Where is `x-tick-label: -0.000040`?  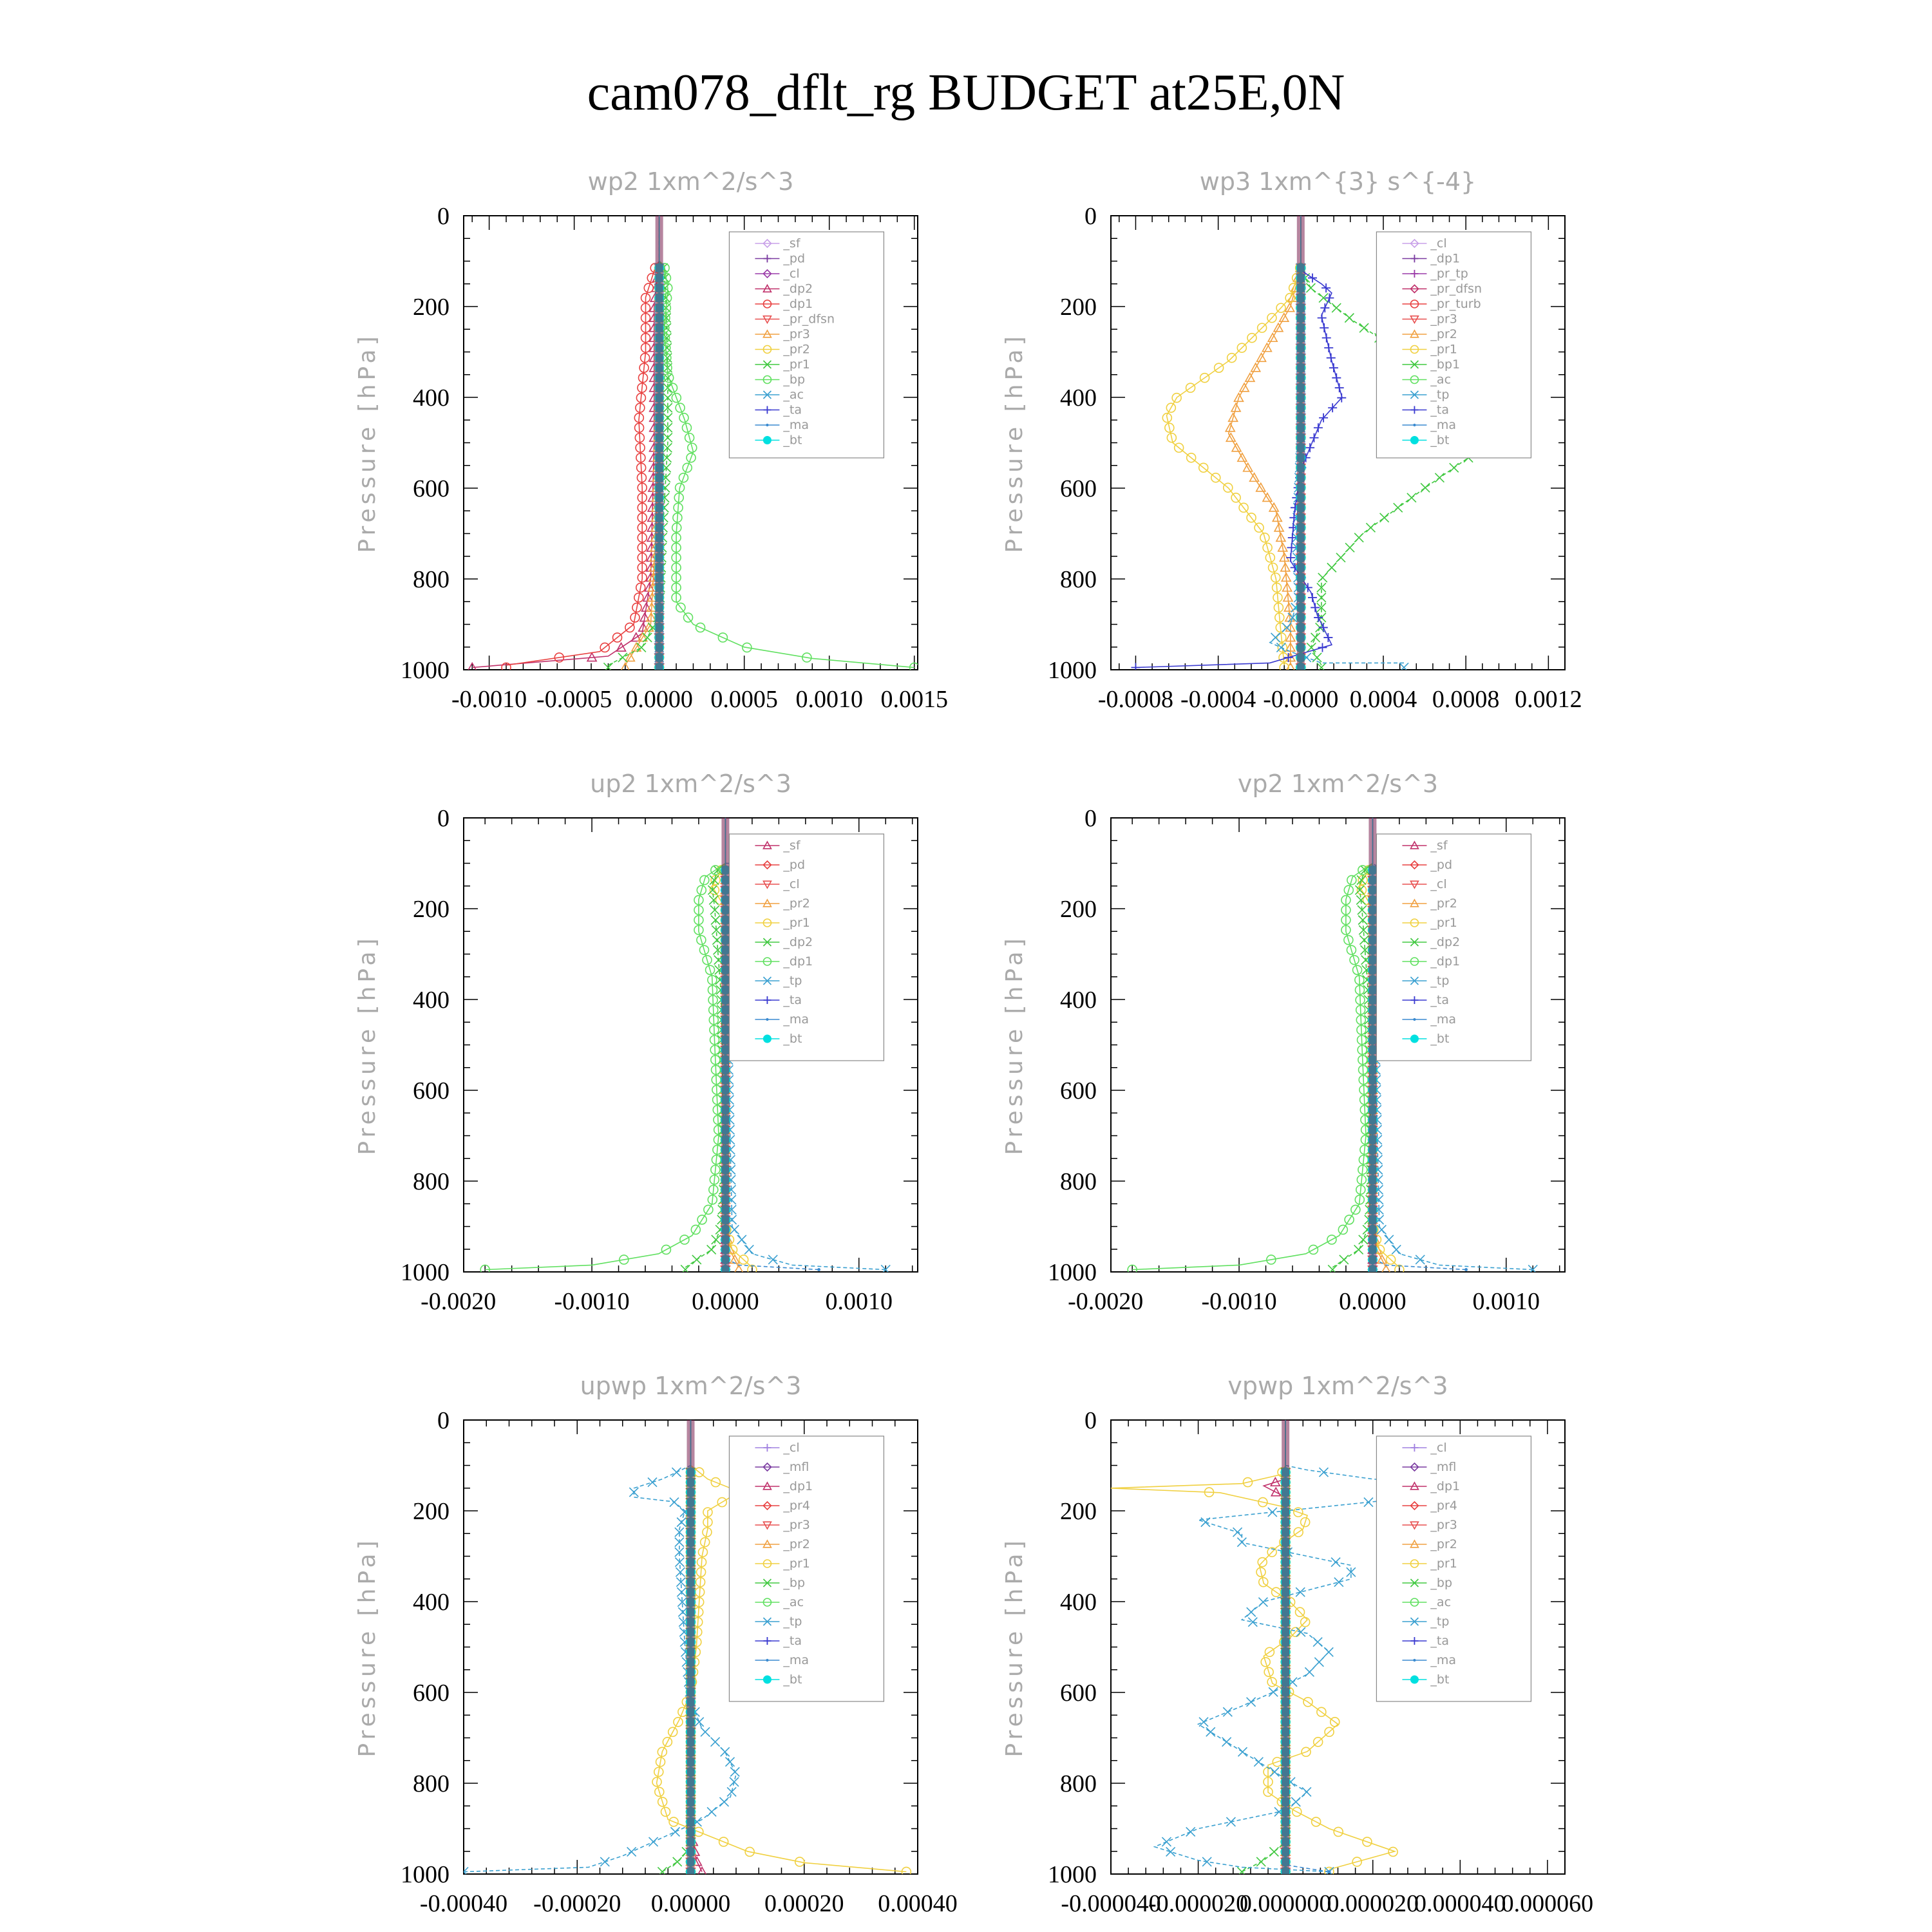 x-tick-label: -0.000040 is located at coordinates (1110, 1903).